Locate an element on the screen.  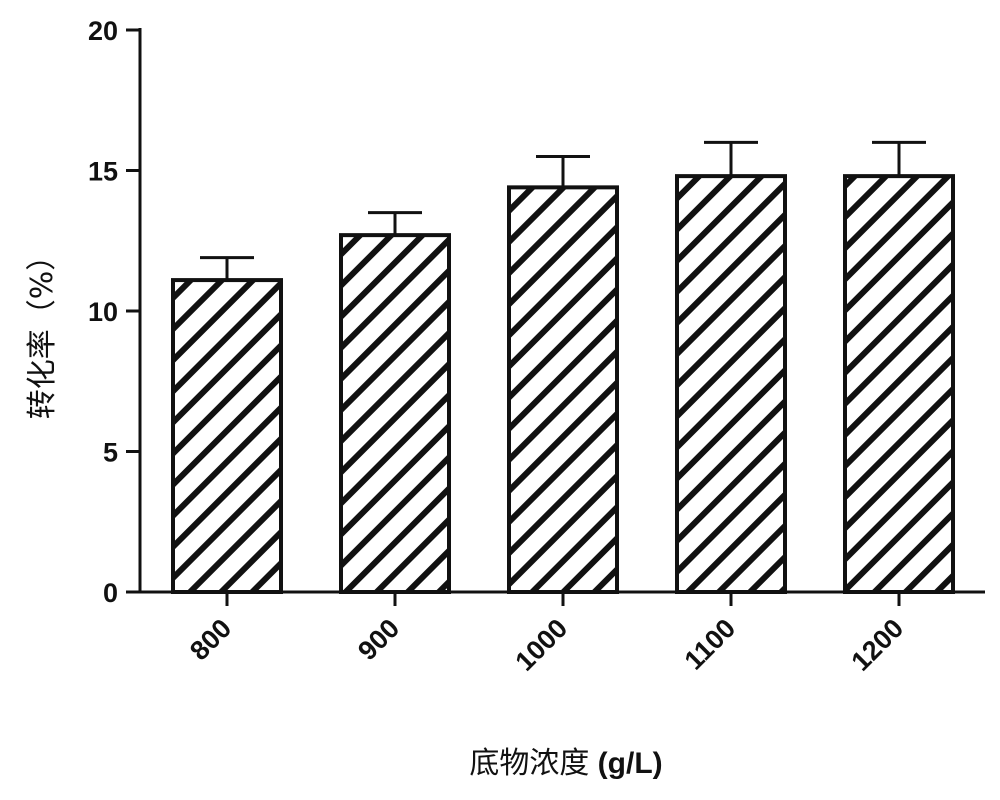
y-axis-label: 转化率（%） is located at coordinates (42, 330).